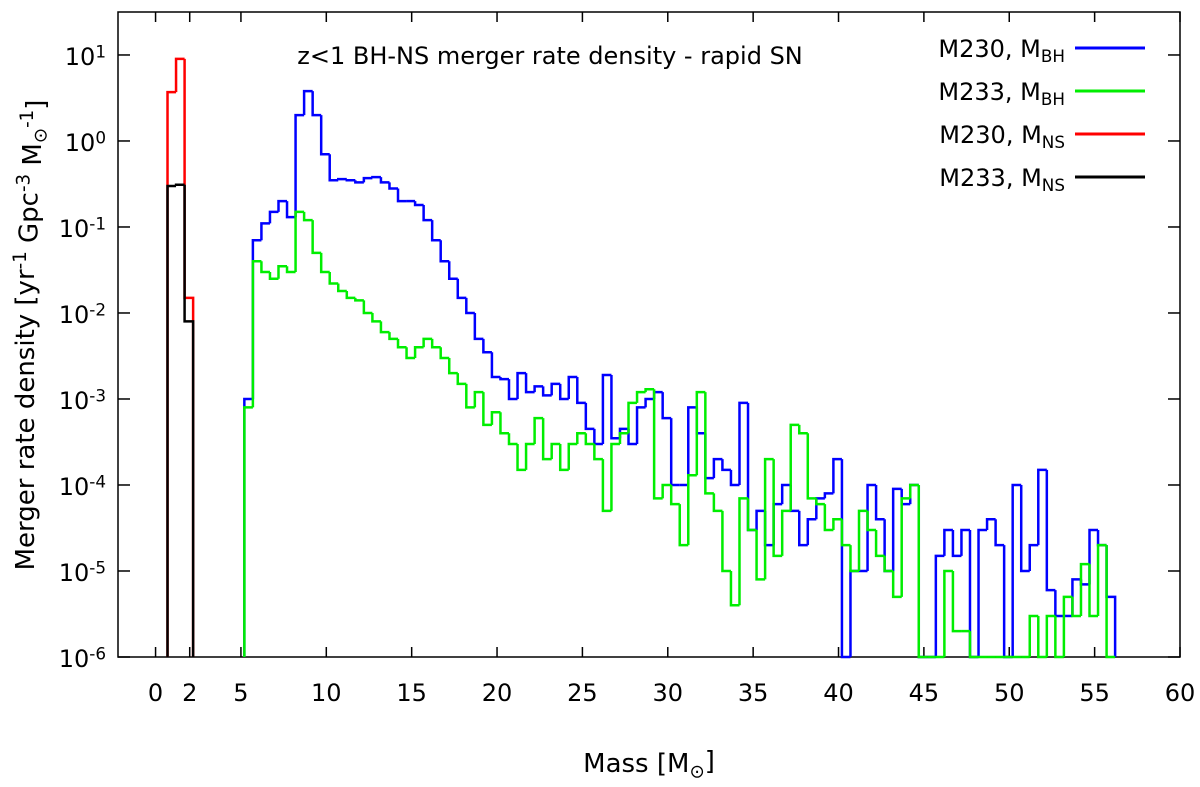 The image size is (1200, 787). I want to click on x-tick-label: 5, so click(240, 693).